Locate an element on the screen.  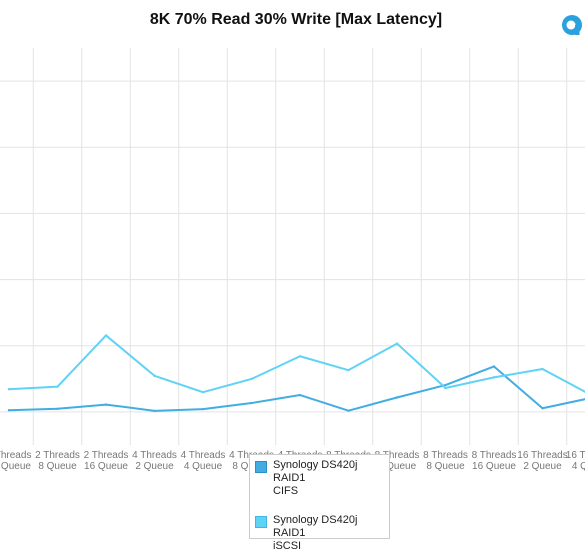
chart-title: 8K 70% Read 30% Write [Max Latency] is located at coordinates (296, 19).